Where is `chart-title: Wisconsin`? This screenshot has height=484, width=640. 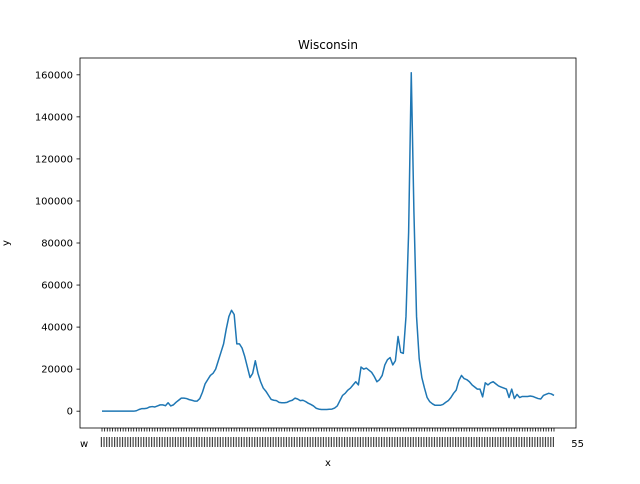 chart-title: Wisconsin is located at coordinates (328, 45).